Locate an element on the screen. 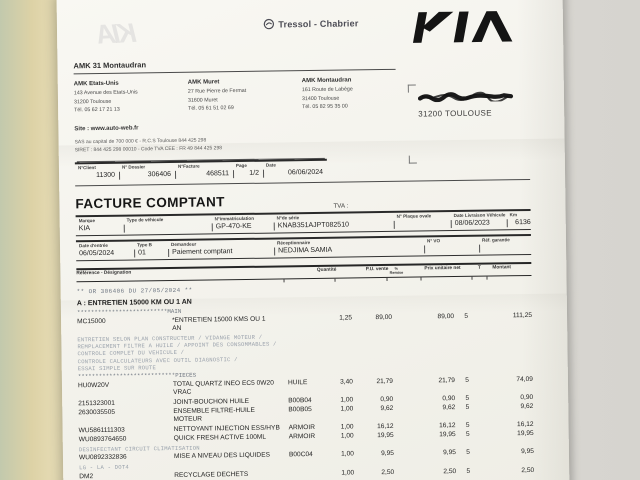 The image size is (640, 480). line-net: 2,50 is located at coordinates (450, 471).